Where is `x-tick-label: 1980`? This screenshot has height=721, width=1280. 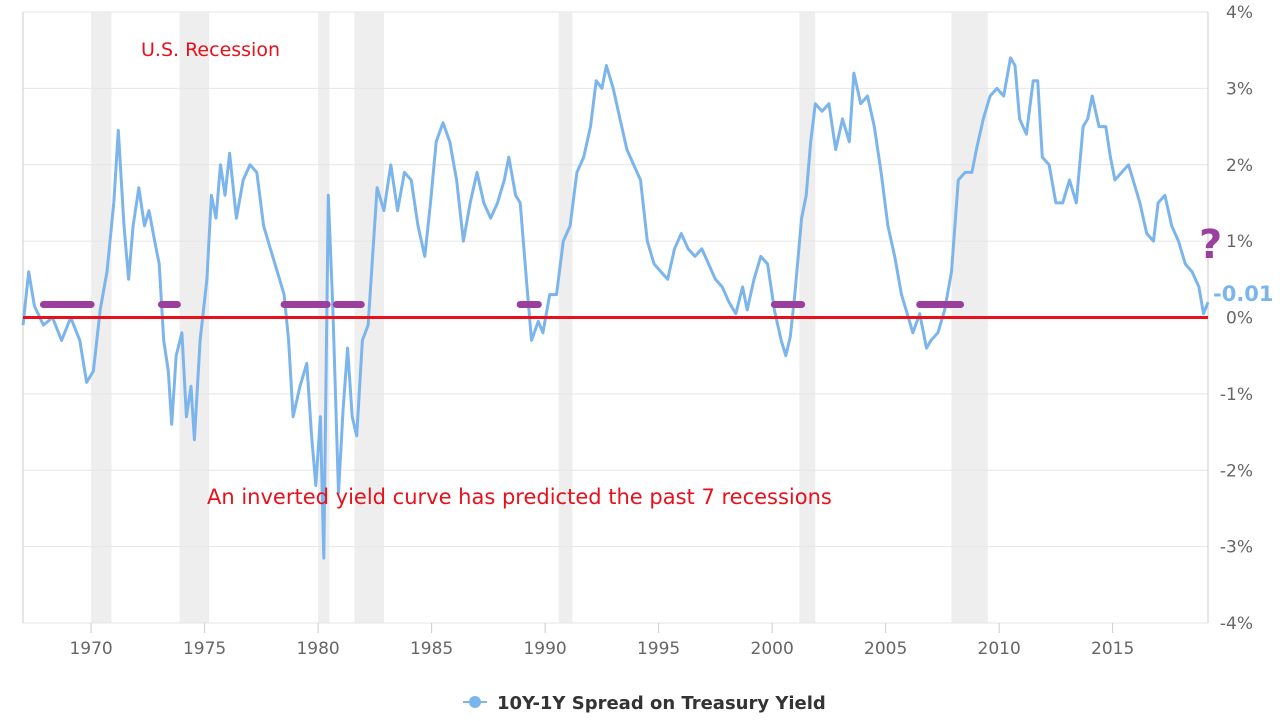 x-tick-label: 1980 is located at coordinates (317, 649).